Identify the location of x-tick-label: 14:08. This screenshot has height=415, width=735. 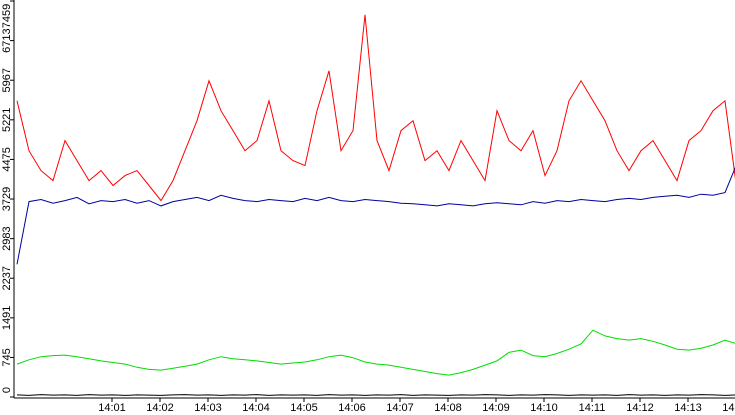
(448, 408).